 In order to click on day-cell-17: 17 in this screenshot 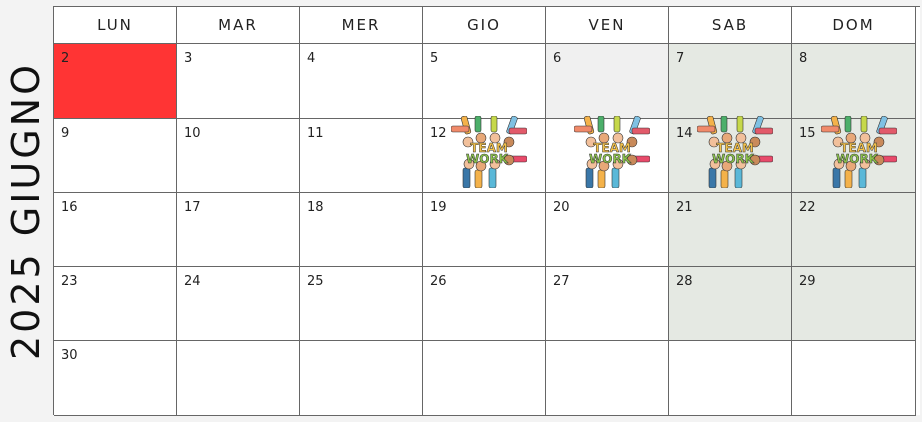, I will do `click(238, 230)`.